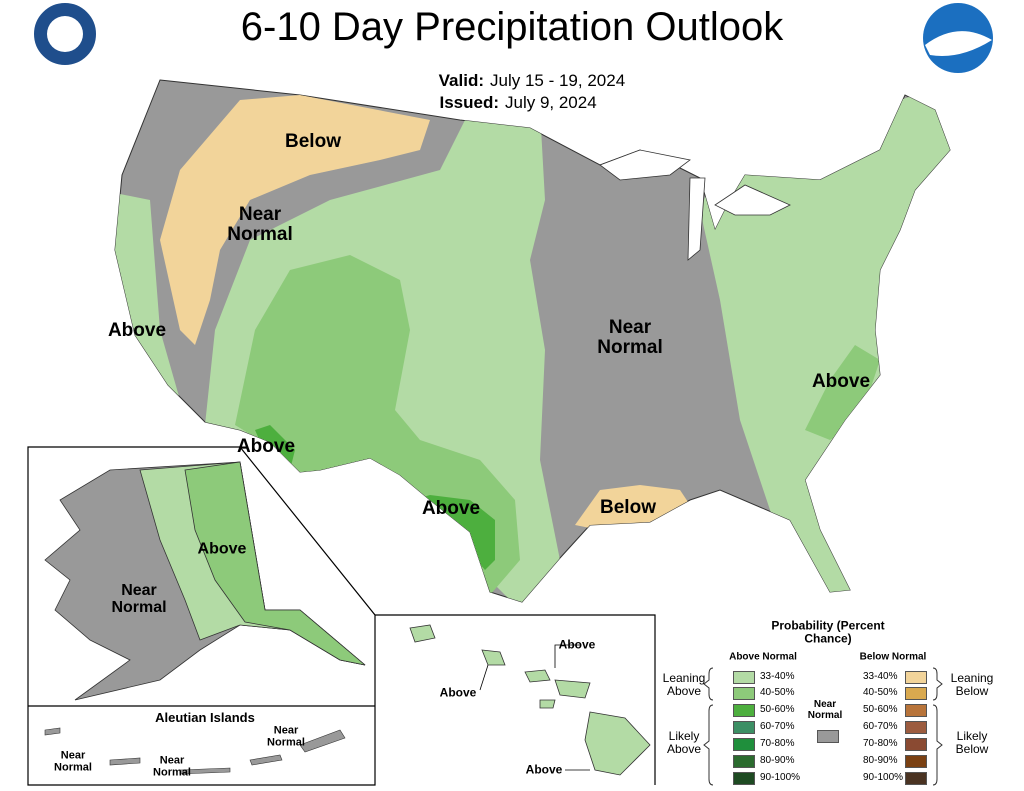 The width and height of the screenshot is (1024, 791). I want to click on logos, so click(512, 37).